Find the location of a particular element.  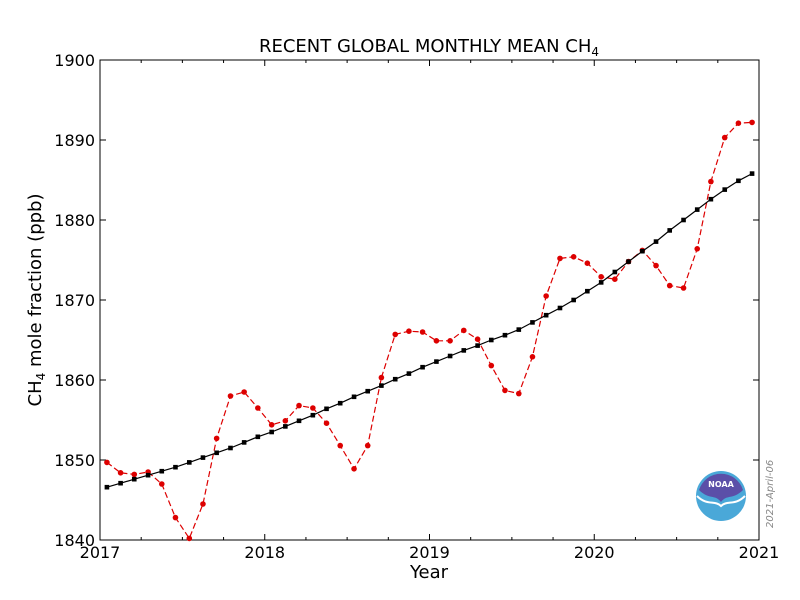

y-tick-label: 1840 is located at coordinates (74, 540).